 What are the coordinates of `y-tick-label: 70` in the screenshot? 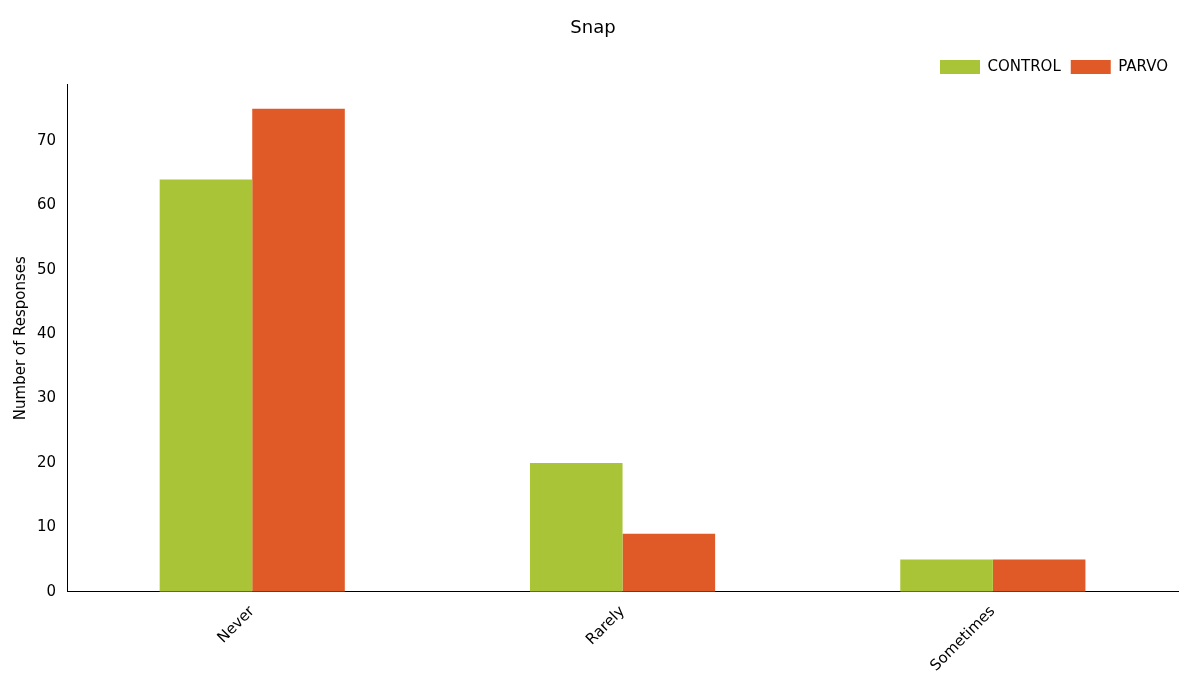 It's located at (46, 139).